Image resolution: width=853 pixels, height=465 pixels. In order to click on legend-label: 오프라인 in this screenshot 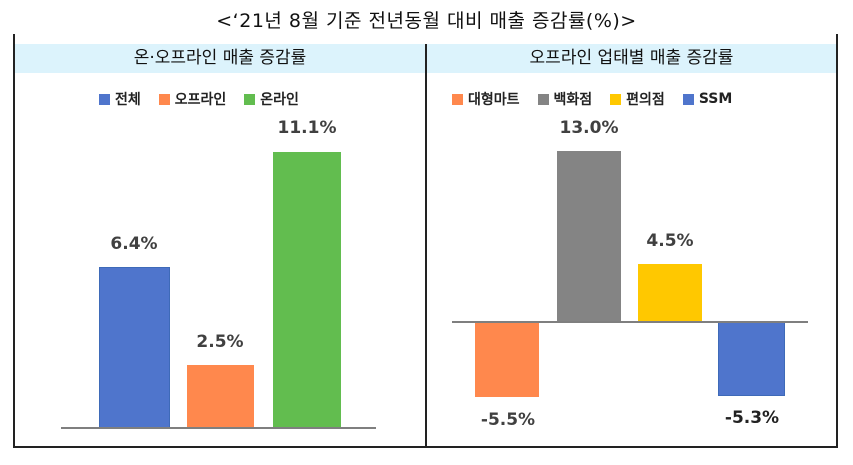, I will do `click(200, 100)`.